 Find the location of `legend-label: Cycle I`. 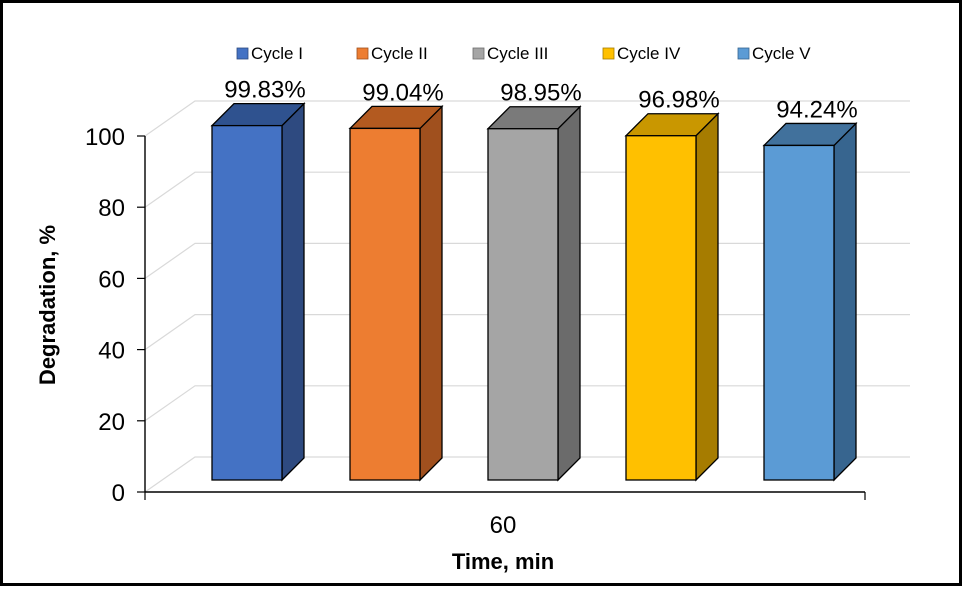

legend-label: Cycle I is located at coordinates (277, 53).